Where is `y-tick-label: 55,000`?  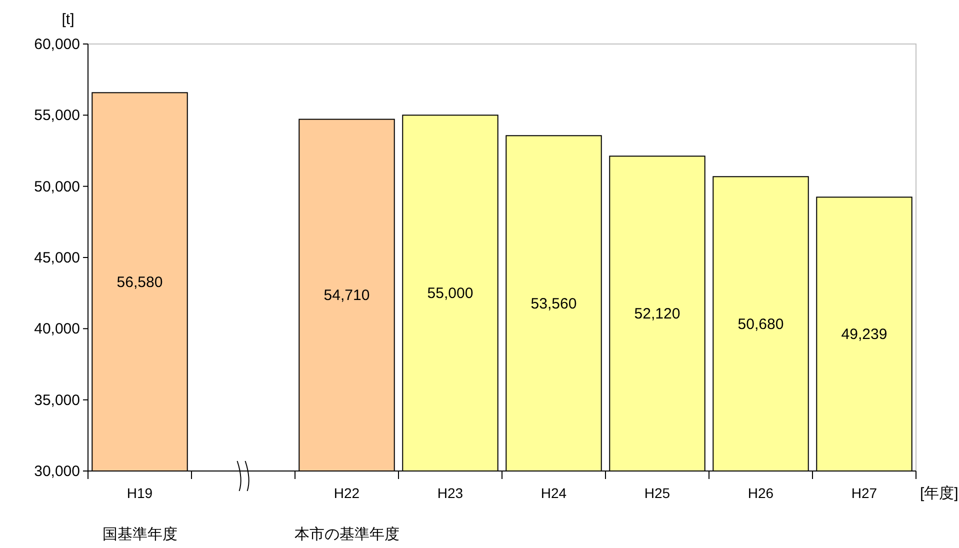 y-tick-label: 55,000 is located at coordinates (57, 115).